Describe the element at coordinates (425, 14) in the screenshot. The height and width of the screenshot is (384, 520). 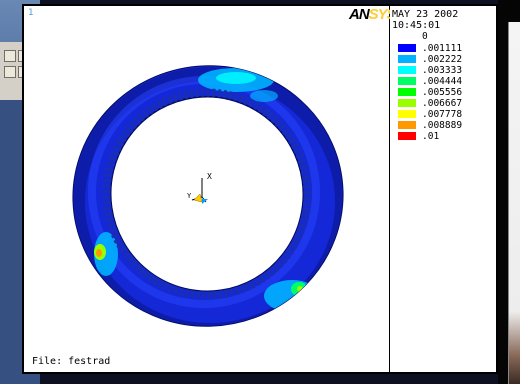
I see `date-text: MAY 23 2002` at that location.